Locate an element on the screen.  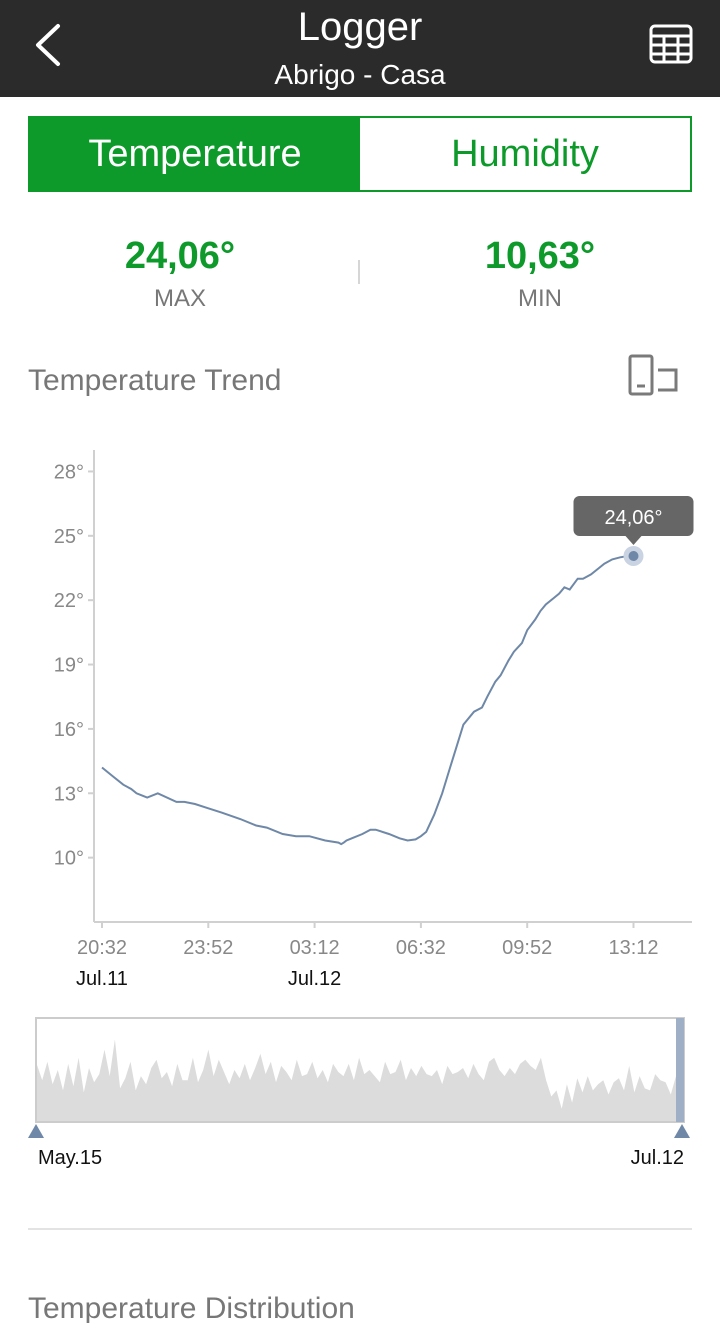
range-selection-end is located at coordinates (680, 1070).